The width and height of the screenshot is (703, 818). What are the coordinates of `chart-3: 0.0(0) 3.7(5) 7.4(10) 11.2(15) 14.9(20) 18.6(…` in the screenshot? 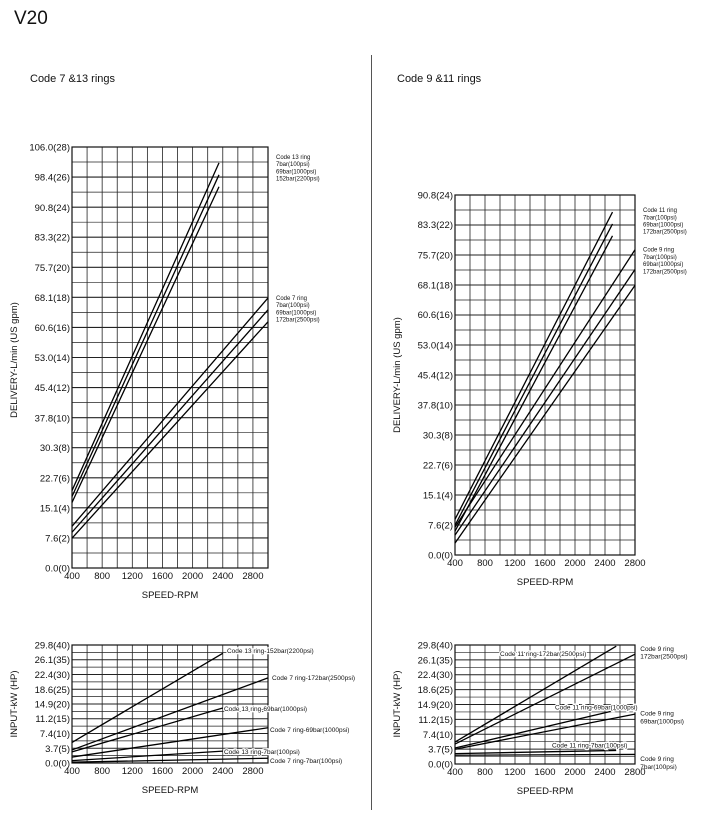 It's located at (540, 719).